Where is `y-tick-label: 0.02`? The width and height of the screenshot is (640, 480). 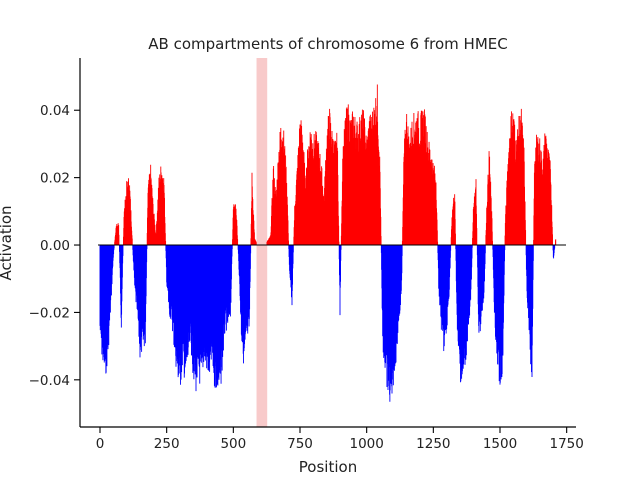 y-tick-label: 0.02 is located at coordinates (55, 179).